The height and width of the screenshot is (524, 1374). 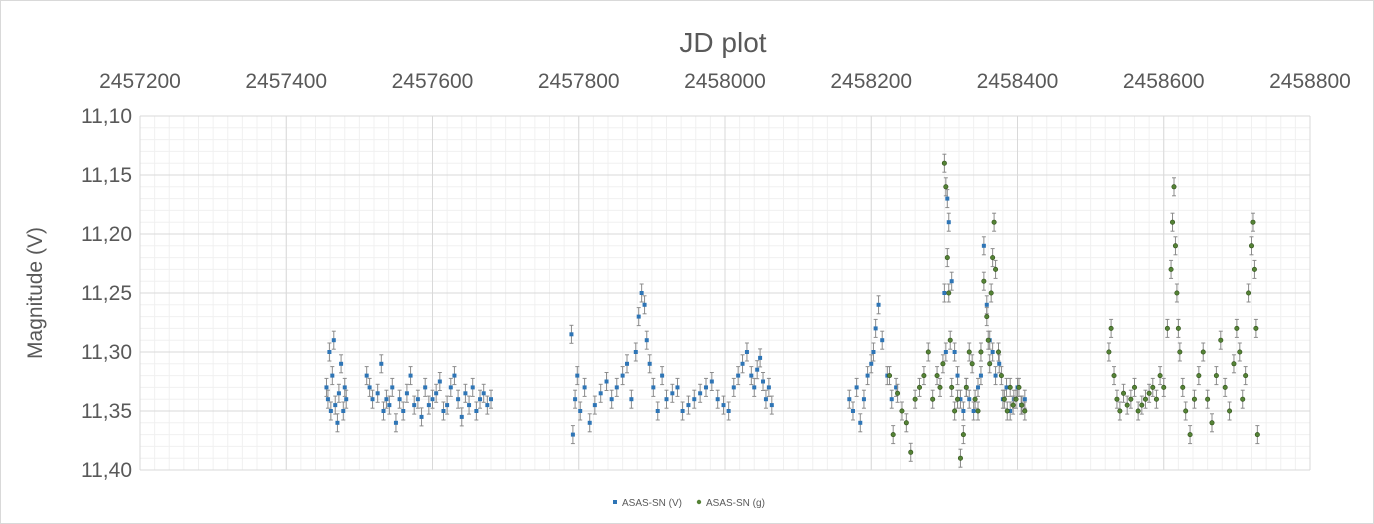 I want to click on y-axis-ticks: 11,10 11,15 11,20 11,25 11,30 11,35 11,40, so click(x=106, y=293).